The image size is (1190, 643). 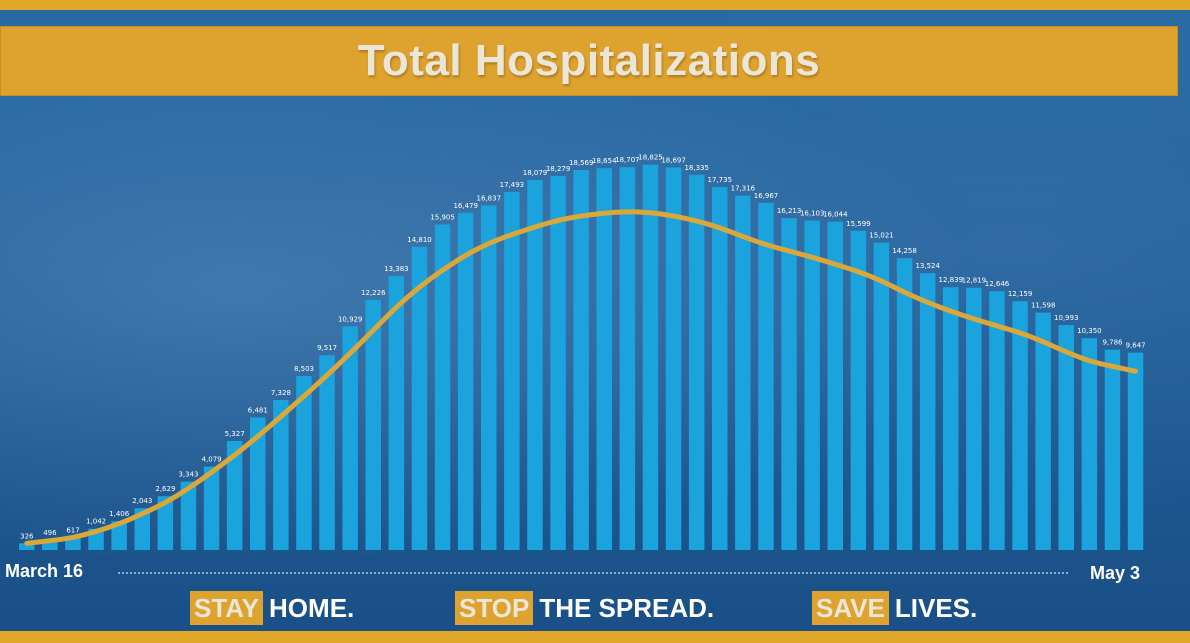 What do you see at coordinates (27, 536) in the screenshot?
I see `data-label: 326` at bounding box center [27, 536].